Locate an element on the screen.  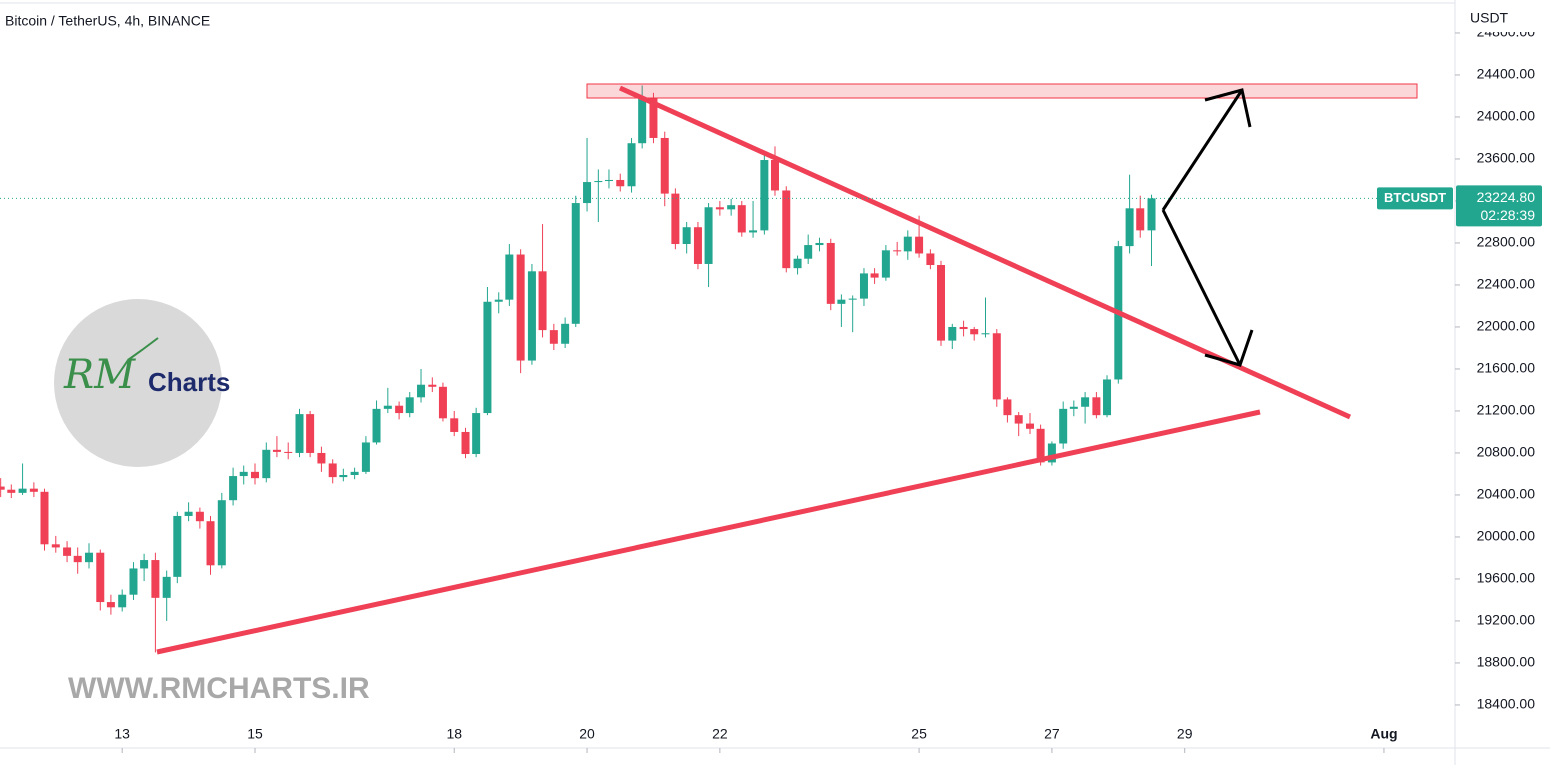
countdown-label: 02:28:39 is located at coordinates (1508, 215).